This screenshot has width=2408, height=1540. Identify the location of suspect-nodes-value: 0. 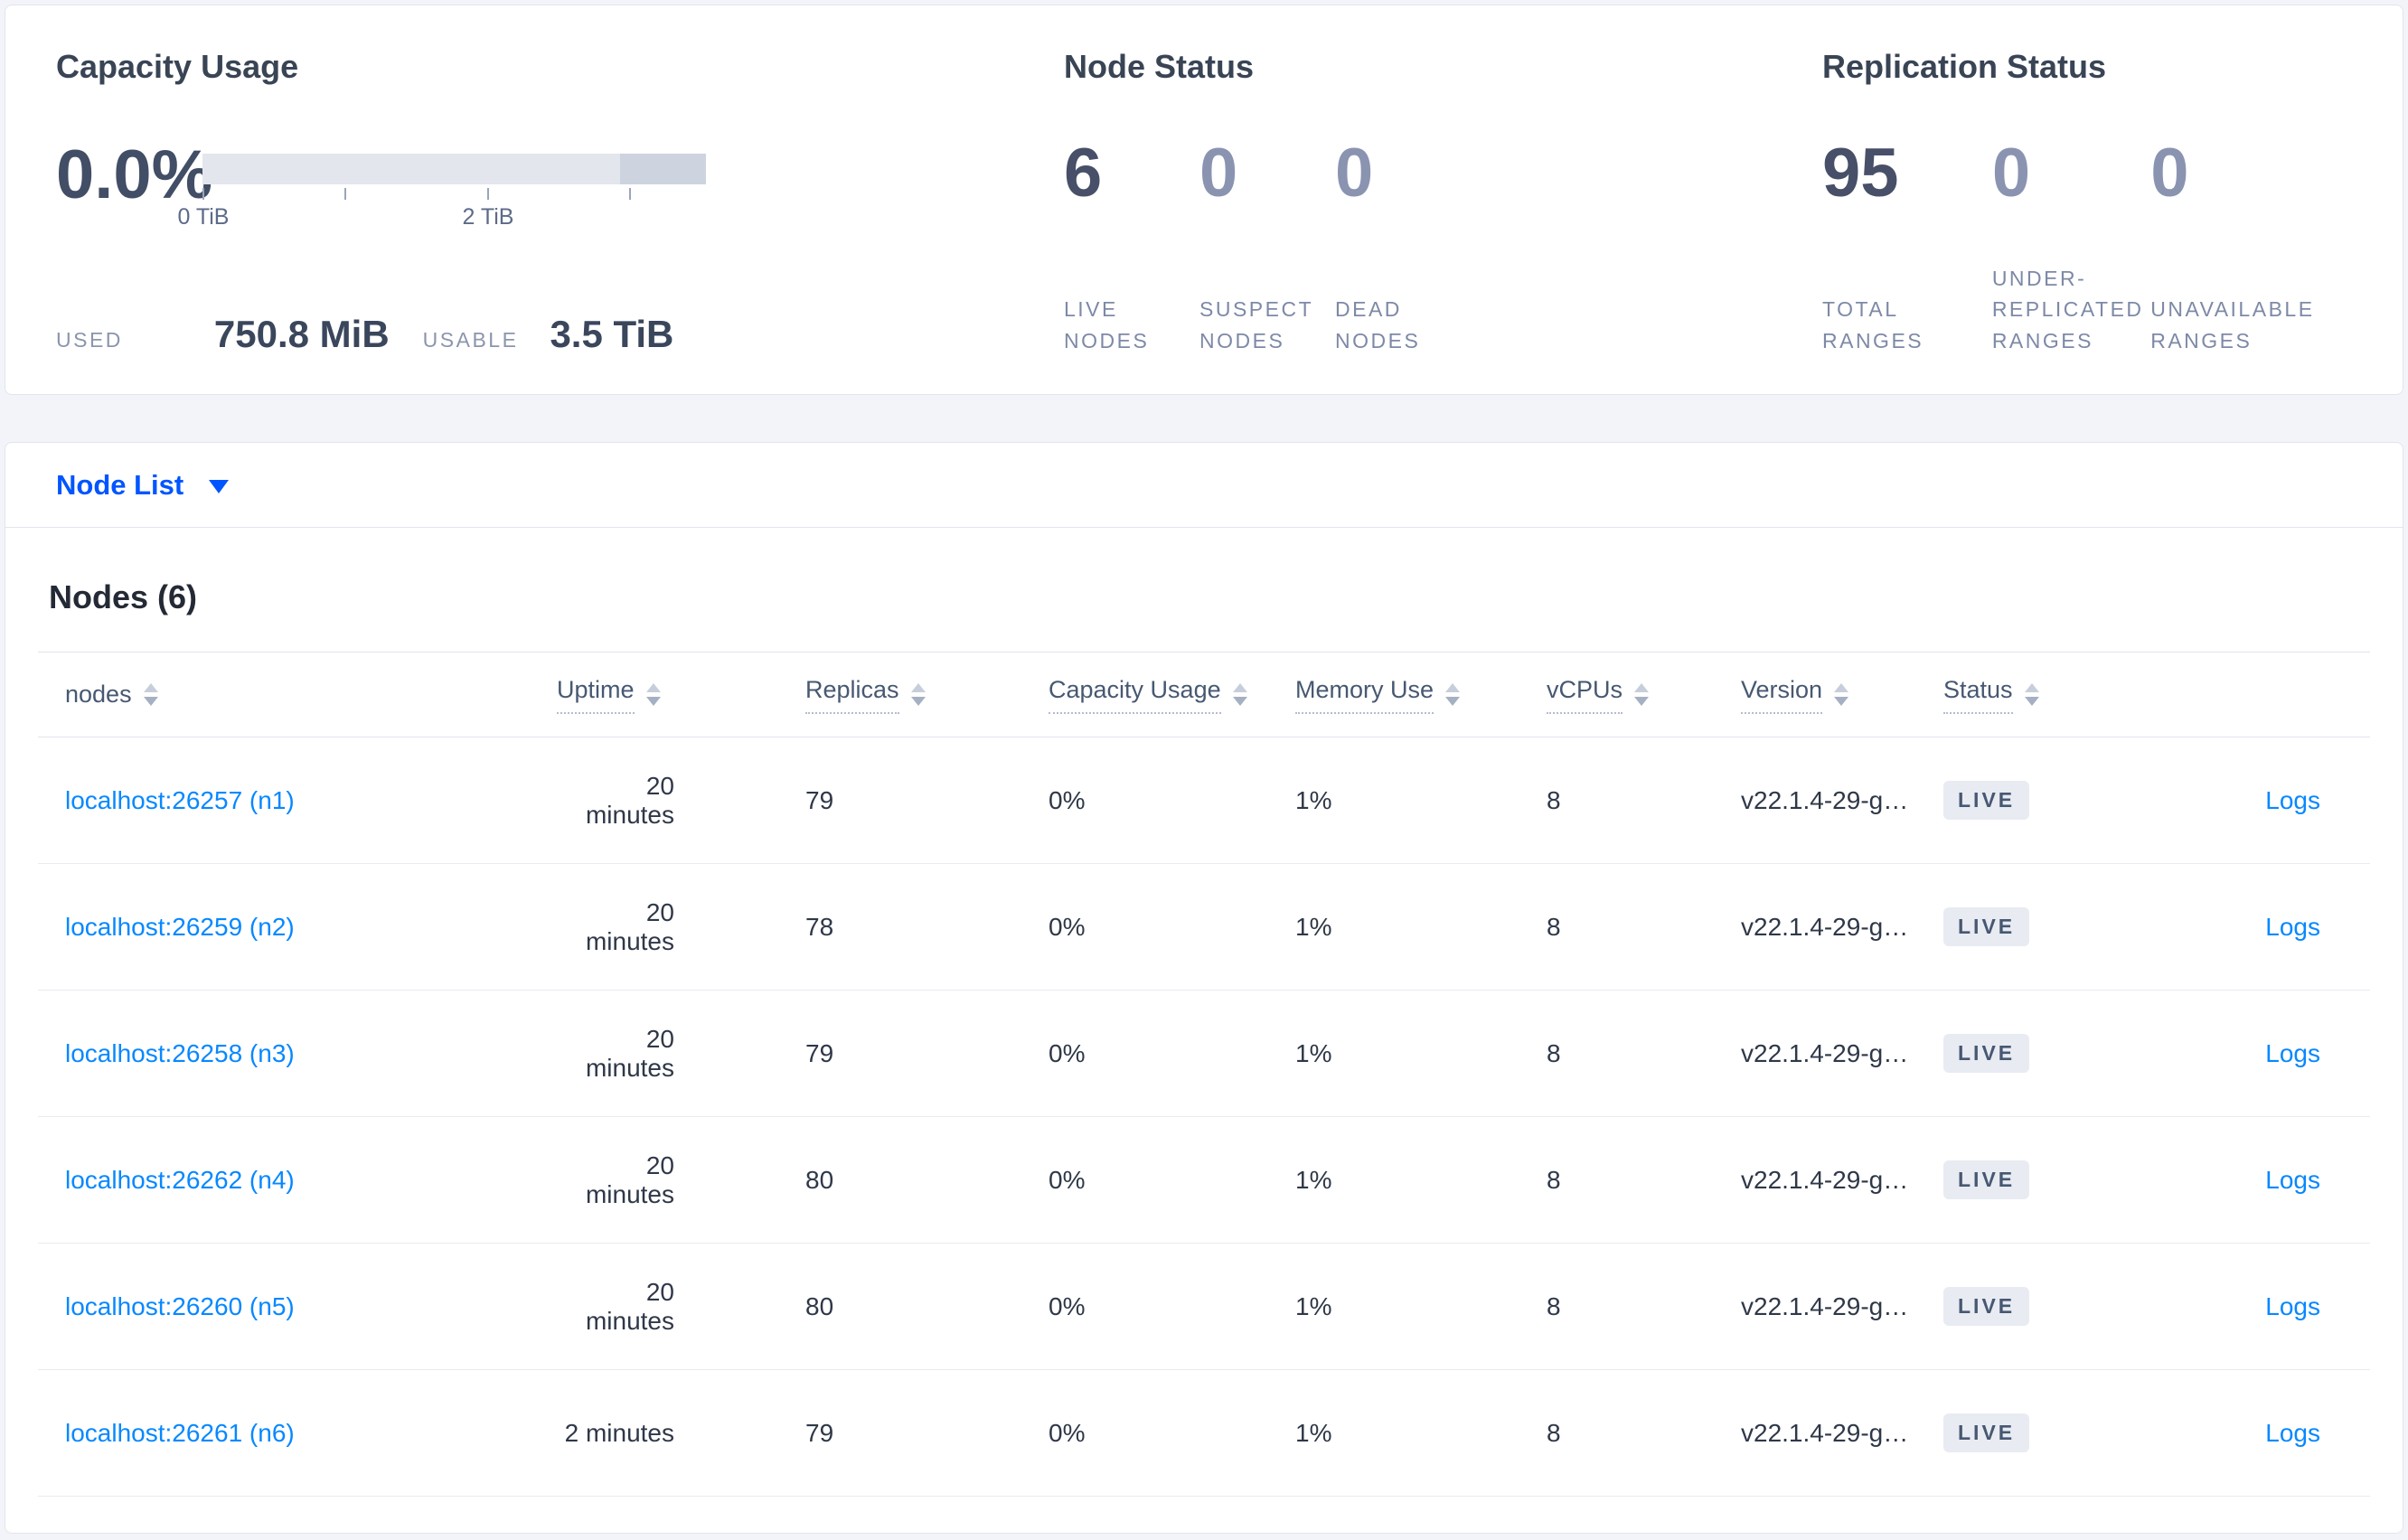
(1218, 172).